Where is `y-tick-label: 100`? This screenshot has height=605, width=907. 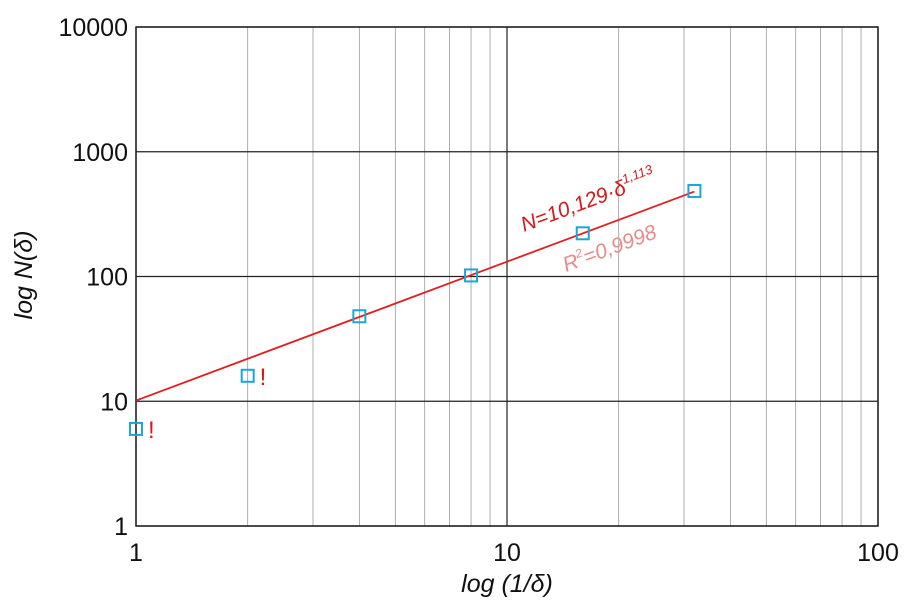
y-tick-label: 100 is located at coordinates (107, 278).